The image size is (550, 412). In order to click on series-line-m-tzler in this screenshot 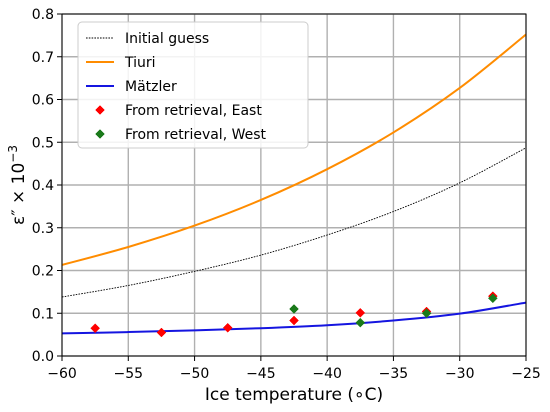, I will do `click(294, 318)`.